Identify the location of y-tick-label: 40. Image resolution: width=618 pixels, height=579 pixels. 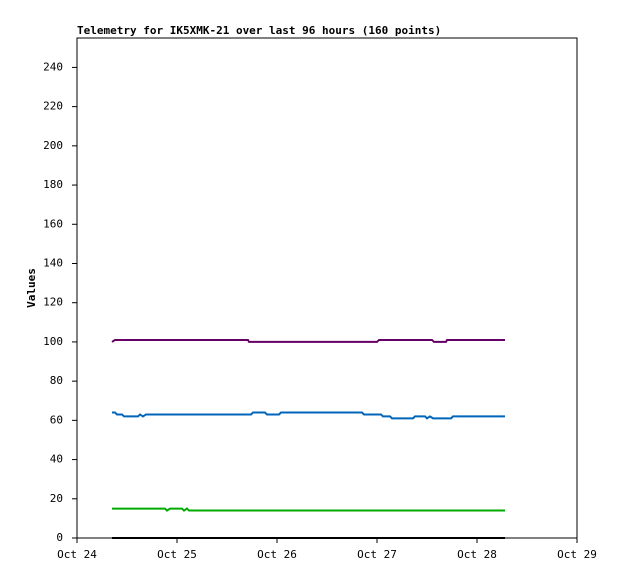
(56, 459).